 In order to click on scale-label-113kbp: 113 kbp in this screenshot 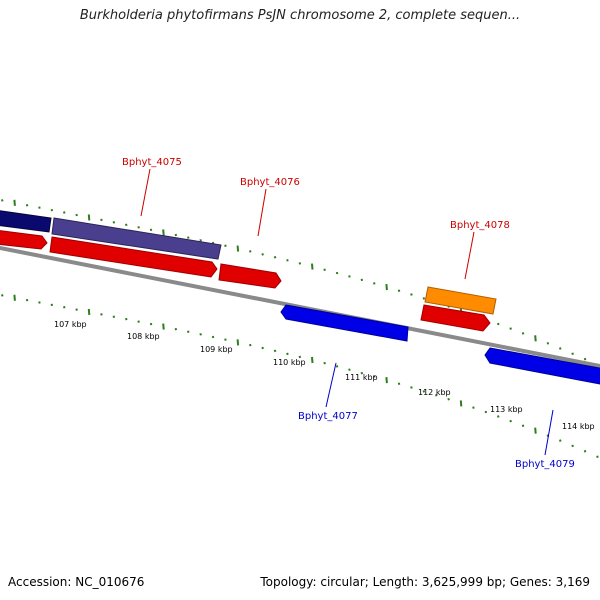, I will do `click(506, 409)`.